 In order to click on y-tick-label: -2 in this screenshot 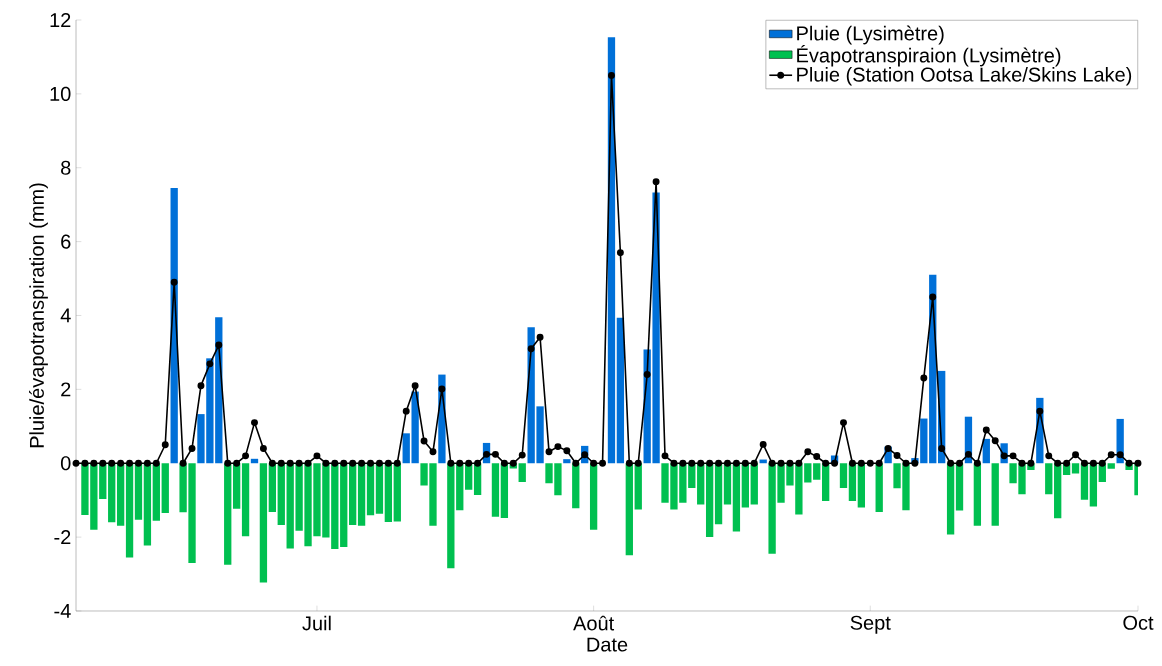, I will do `click(62, 537)`.